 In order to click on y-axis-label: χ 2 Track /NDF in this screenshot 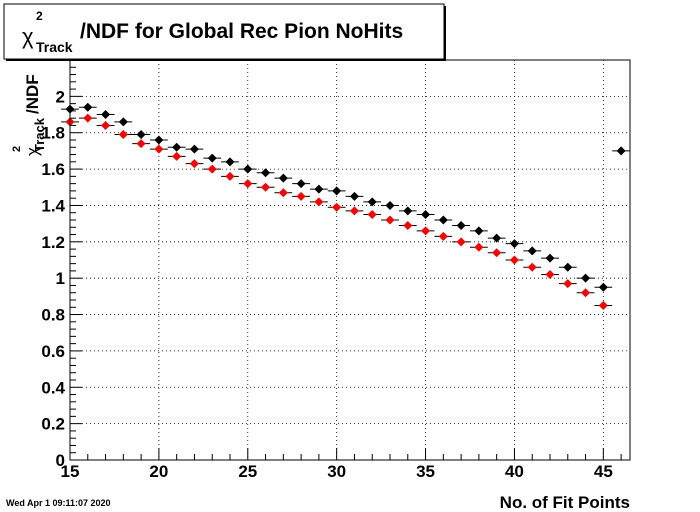, I will do `click(29, 115)`.